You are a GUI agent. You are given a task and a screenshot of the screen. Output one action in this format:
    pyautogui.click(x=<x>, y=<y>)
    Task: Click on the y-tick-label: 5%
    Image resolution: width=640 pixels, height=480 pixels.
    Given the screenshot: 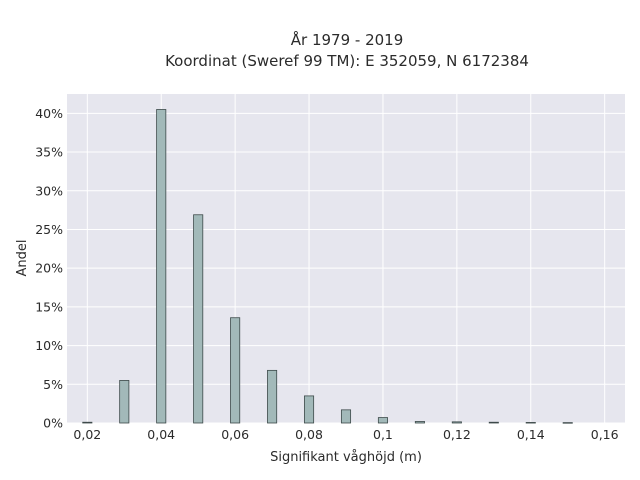 What is the action you would take?
    pyautogui.click(x=53, y=384)
    